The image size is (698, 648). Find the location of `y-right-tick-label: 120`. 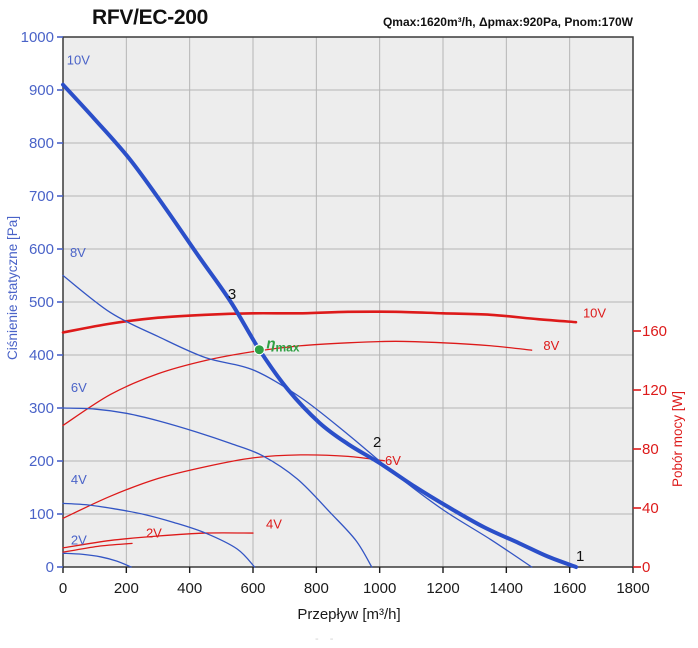

y-right-tick-label: 120 is located at coordinates (654, 390).